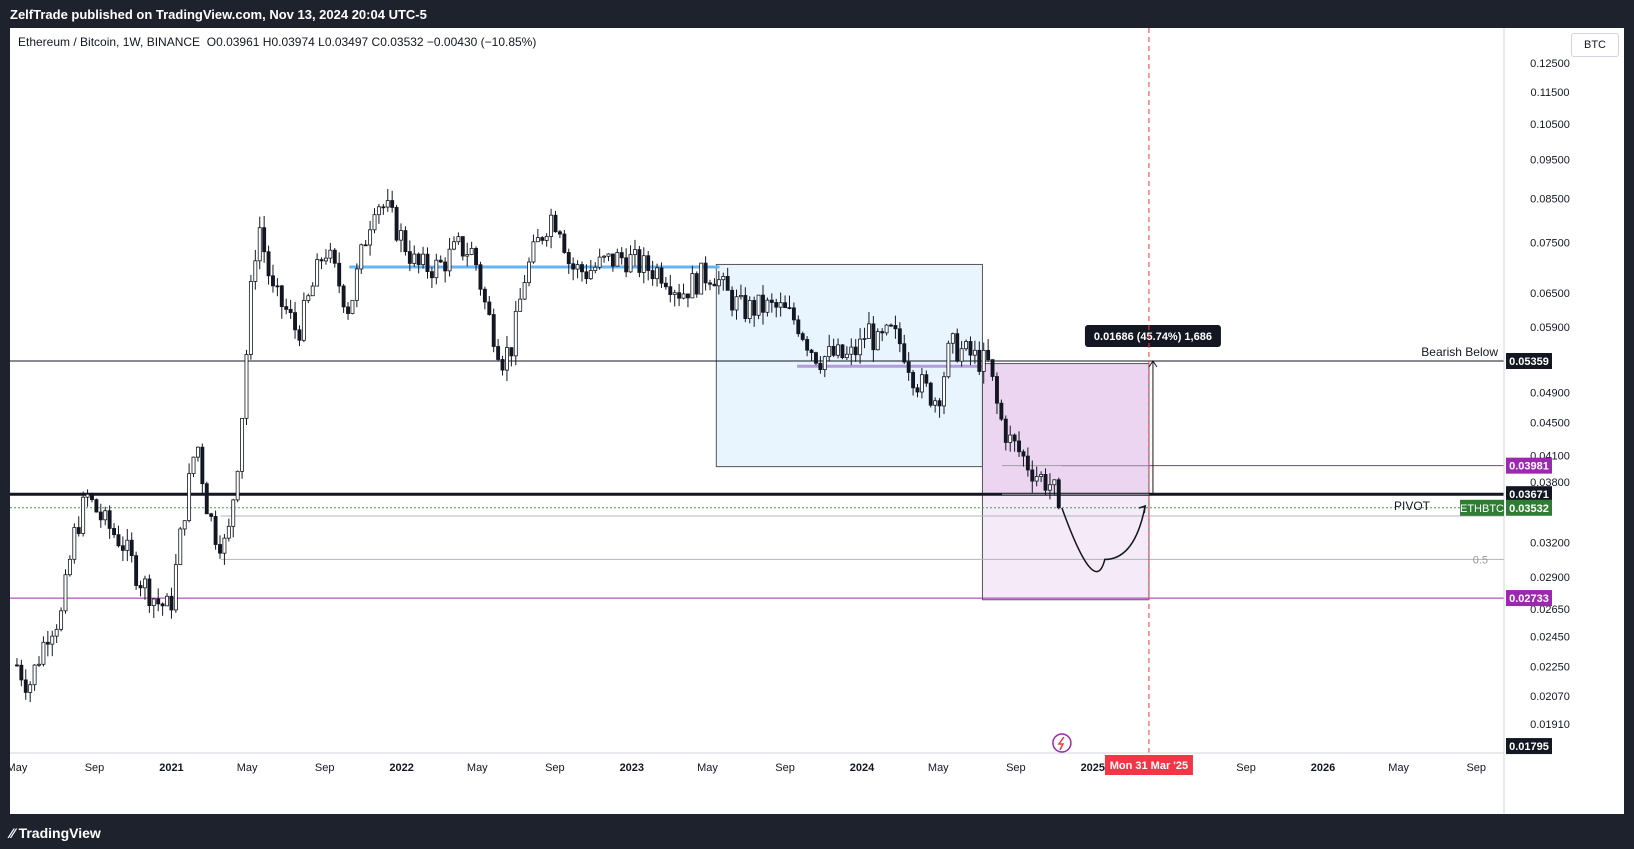 Image resolution: width=1634 pixels, height=849 pixels. Describe the element at coordinates (1550, 725) in the screenshot. I see `price-tick-label-18: 0.01910` at that location.